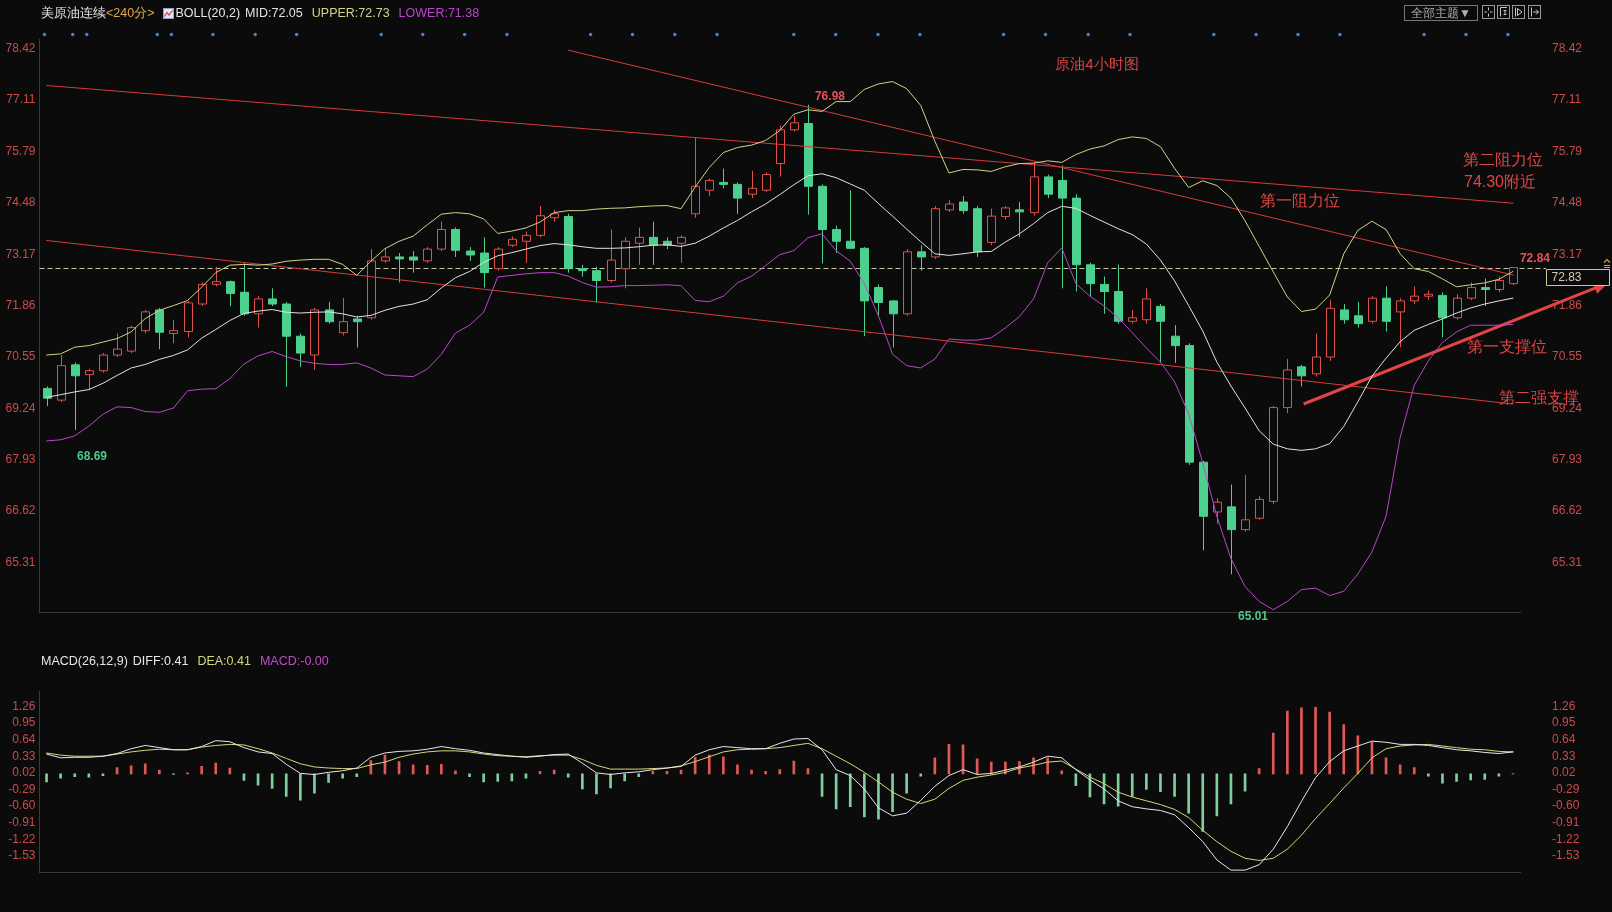 This screenshot has height=912, width=1612. What do you see at coordinates (208, 13) in the screenshot?
I see `legend-title: BOLL(20,2)` at bounding box center [208, 13].